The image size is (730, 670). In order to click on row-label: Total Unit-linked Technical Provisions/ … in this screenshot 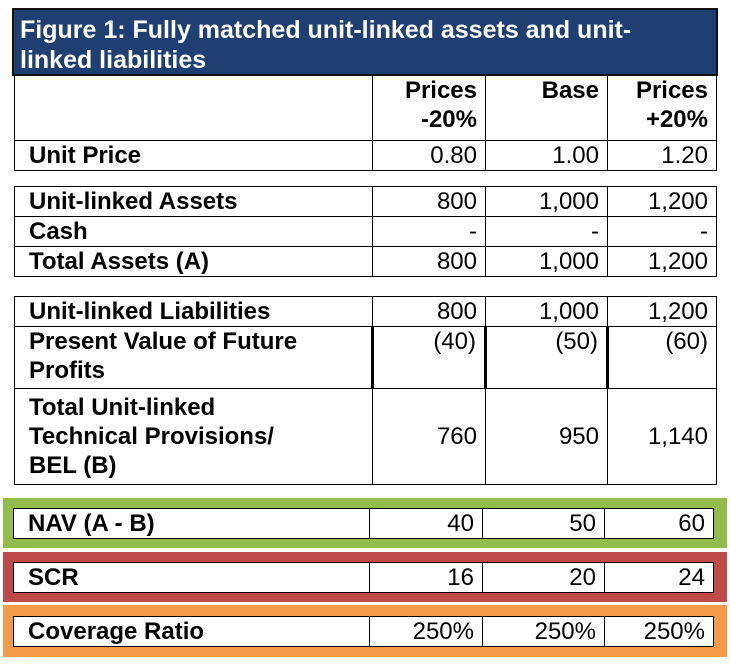, I will do `click(193, 436)`.